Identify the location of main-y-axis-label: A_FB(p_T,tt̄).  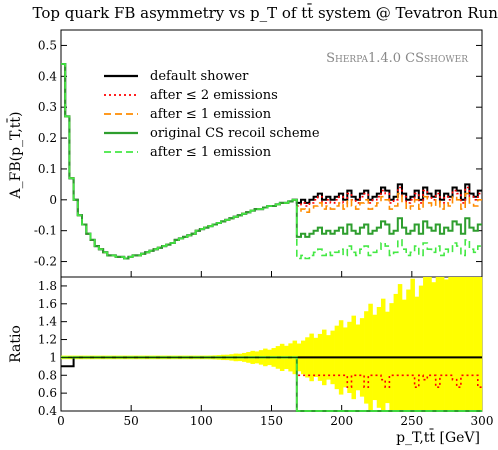
(15, 156).